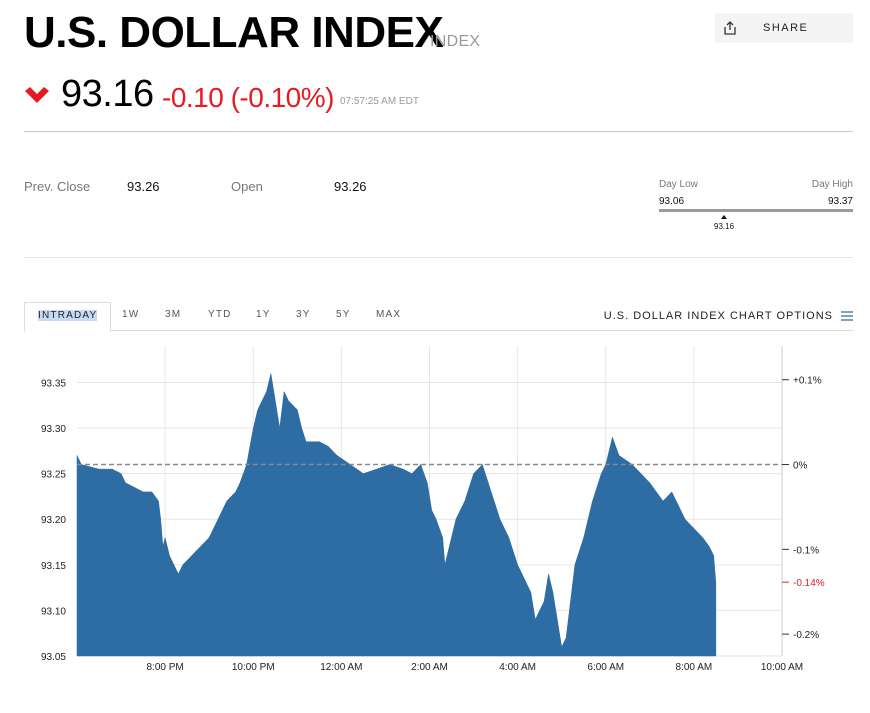  Describe the element at coordinates (173, 314) in the screenshot. I see `tab-3m: 3M` at that location.